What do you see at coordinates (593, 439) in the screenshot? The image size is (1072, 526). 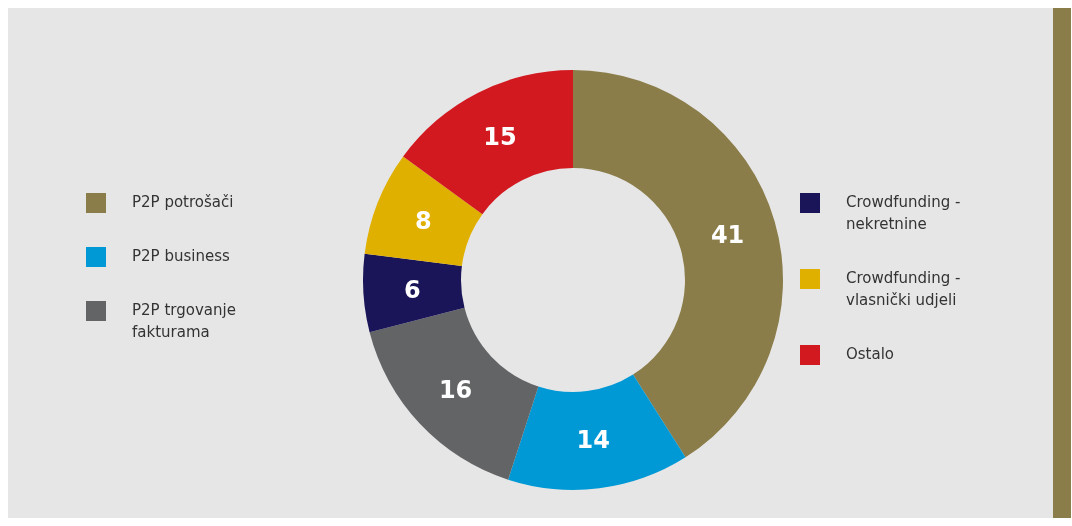 I see `data-label: 14` at bounding box center [593, 439].